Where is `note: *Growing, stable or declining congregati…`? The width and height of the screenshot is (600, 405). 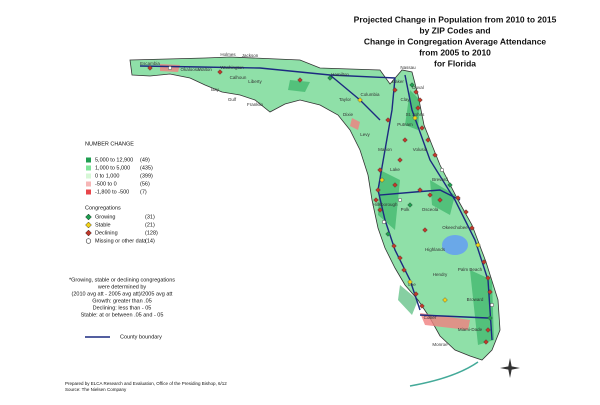
note: *Growing, stable or declining congregati… is located at coordinates (122, 297).